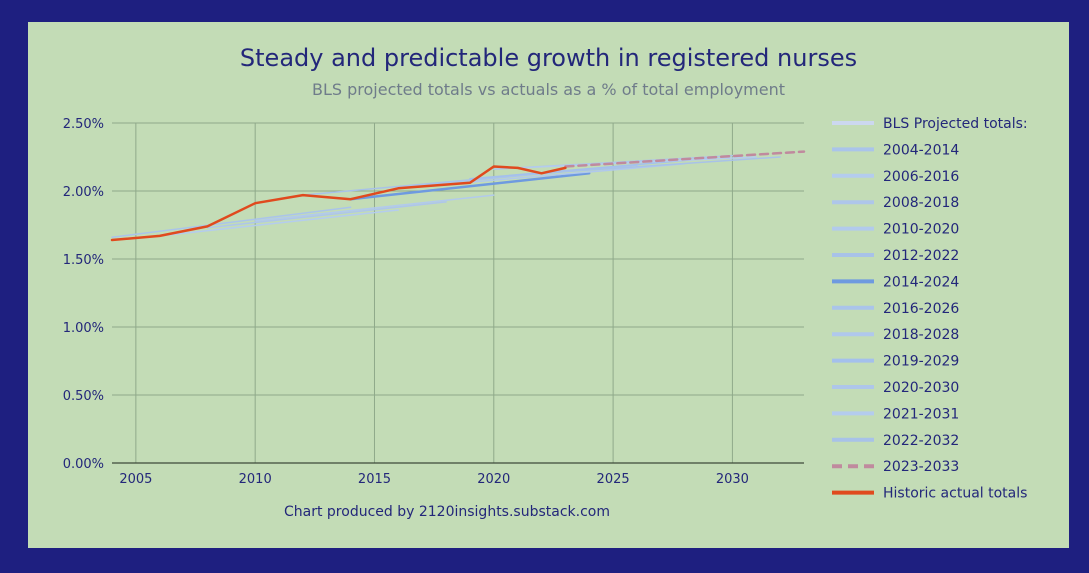 The height and width of the screenshot is (573, 1089). What do you see at coordinates (921, 467) in the screenshot?
I see `legend-label: 2023-2033` at bounding box center [921, 467].